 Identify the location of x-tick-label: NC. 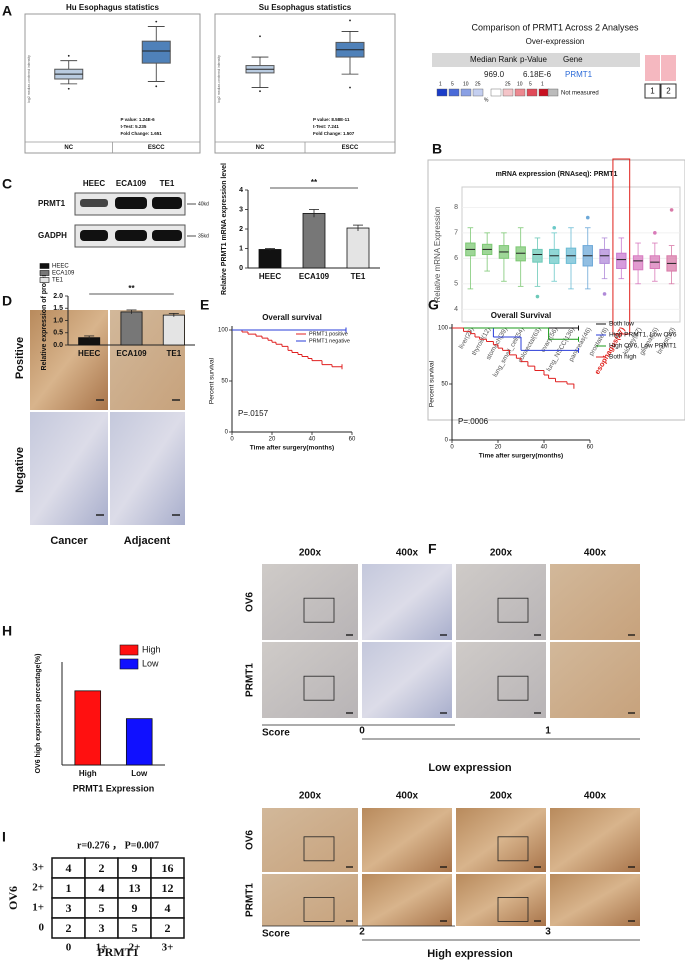
(68, 148).